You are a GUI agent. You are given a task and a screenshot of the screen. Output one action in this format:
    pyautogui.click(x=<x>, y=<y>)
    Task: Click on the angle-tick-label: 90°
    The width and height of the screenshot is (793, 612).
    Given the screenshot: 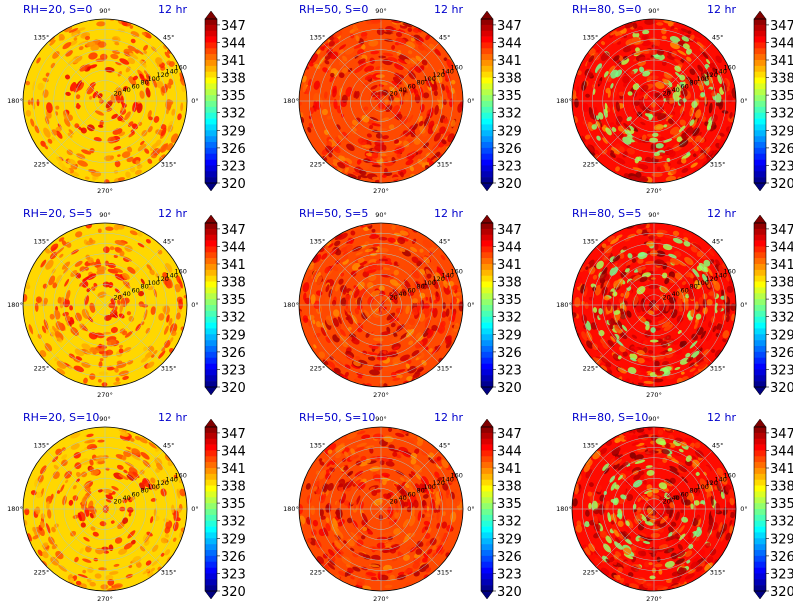 What is the action you would take?
    pyautogui.click(x=654, y=215)
    